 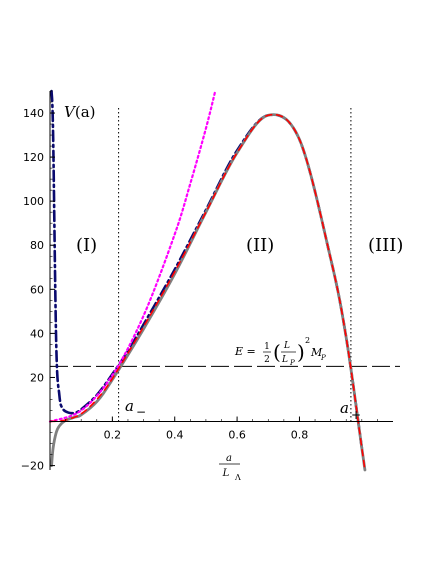 What do you see at coordinates (267, 347) in the screenshot?
I see `energy-half-num: 1` at bounding box center [267, 347].